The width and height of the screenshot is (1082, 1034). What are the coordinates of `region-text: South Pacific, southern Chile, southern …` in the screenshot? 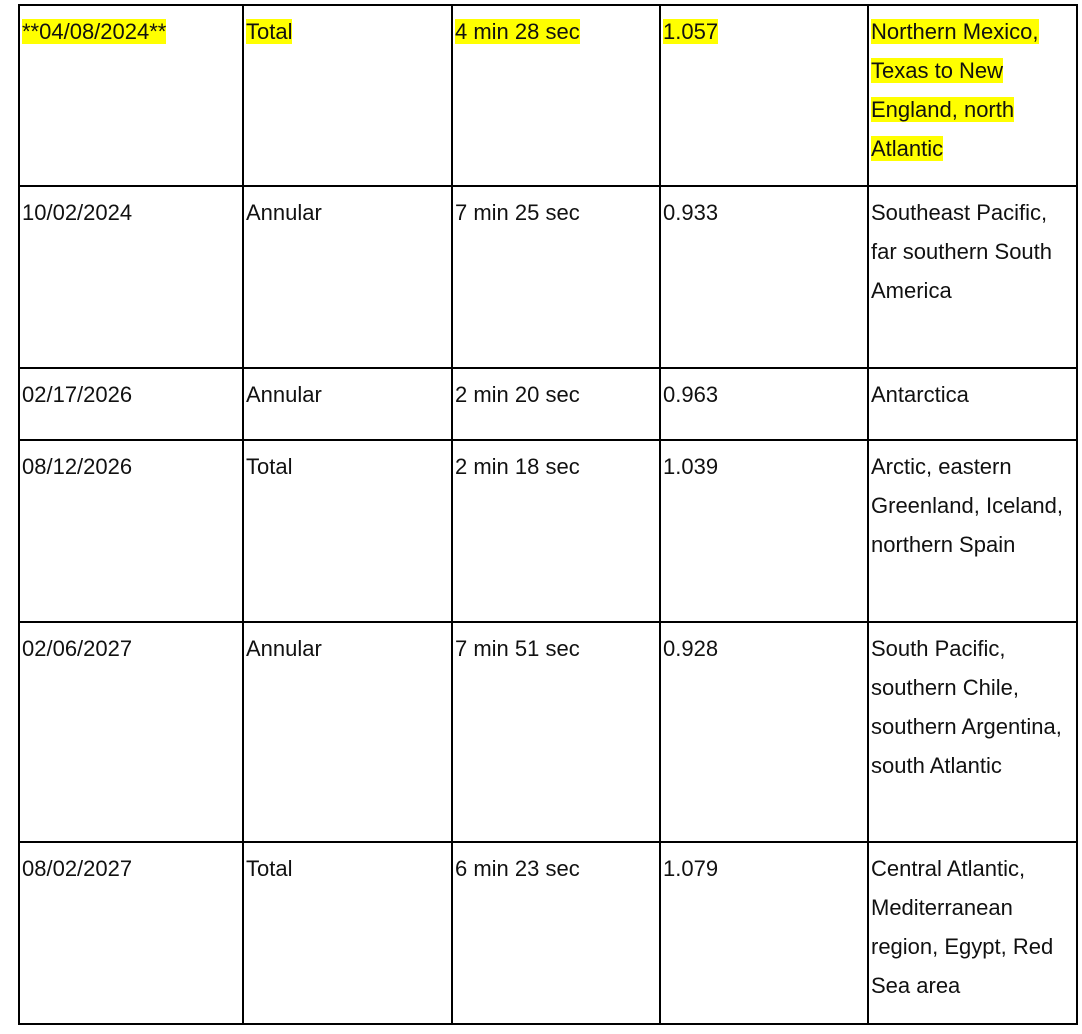 It's located at (966, 707).